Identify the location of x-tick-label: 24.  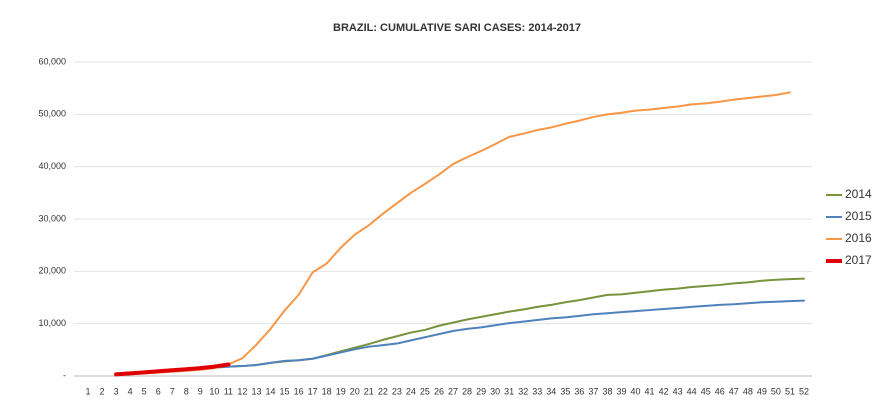
(411, 391).